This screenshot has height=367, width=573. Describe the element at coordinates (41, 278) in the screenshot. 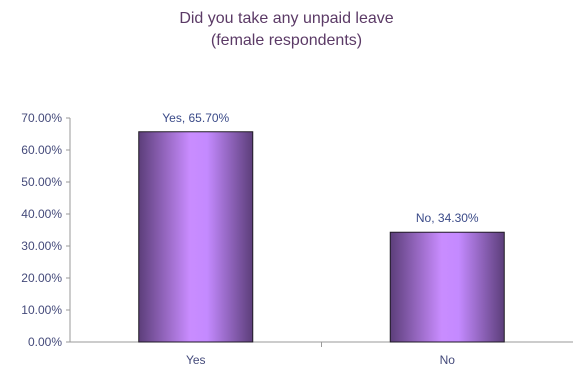

I see `y-tick-label: 20.00%` at that location.